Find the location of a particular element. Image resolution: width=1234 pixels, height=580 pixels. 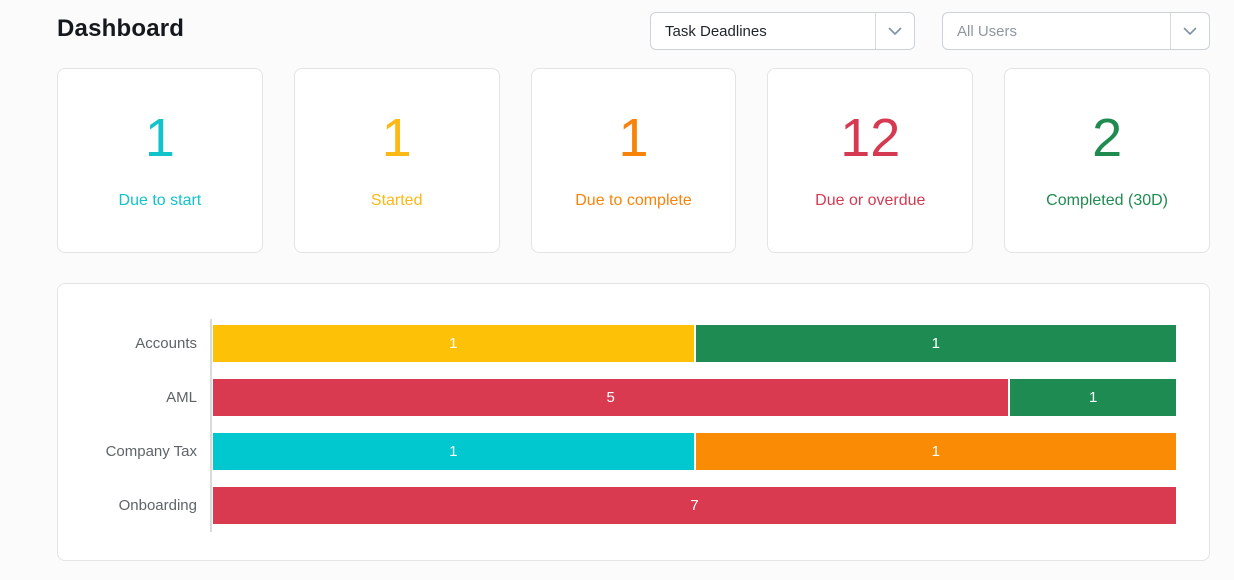

stat-card-started: 1 Started is located at coordinates (396, 160).